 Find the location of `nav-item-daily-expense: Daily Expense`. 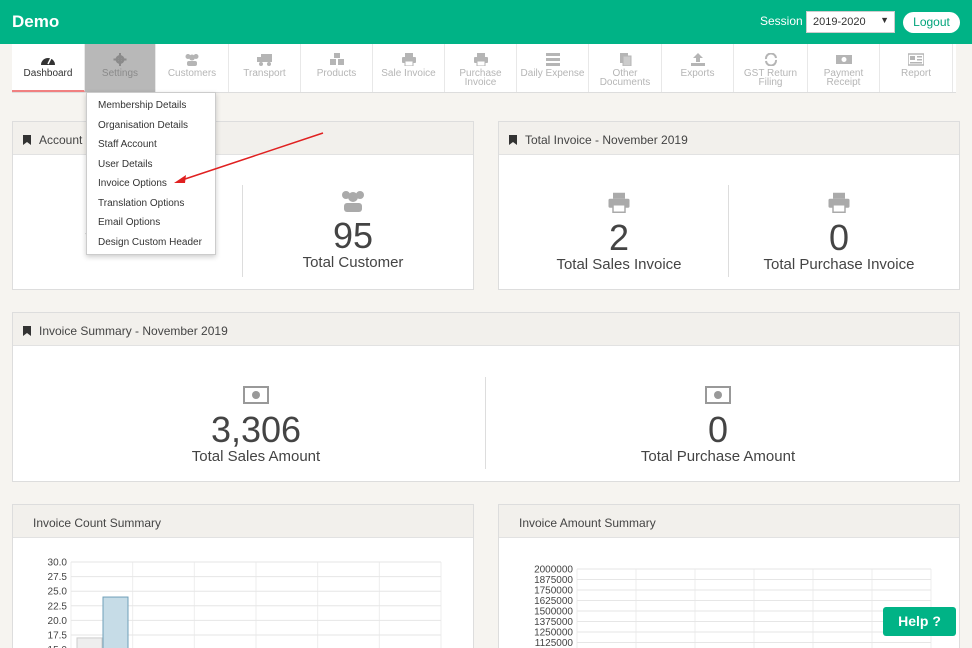

nav-item-daily-expense: Daily Expense is located at coordinates (553, 68).